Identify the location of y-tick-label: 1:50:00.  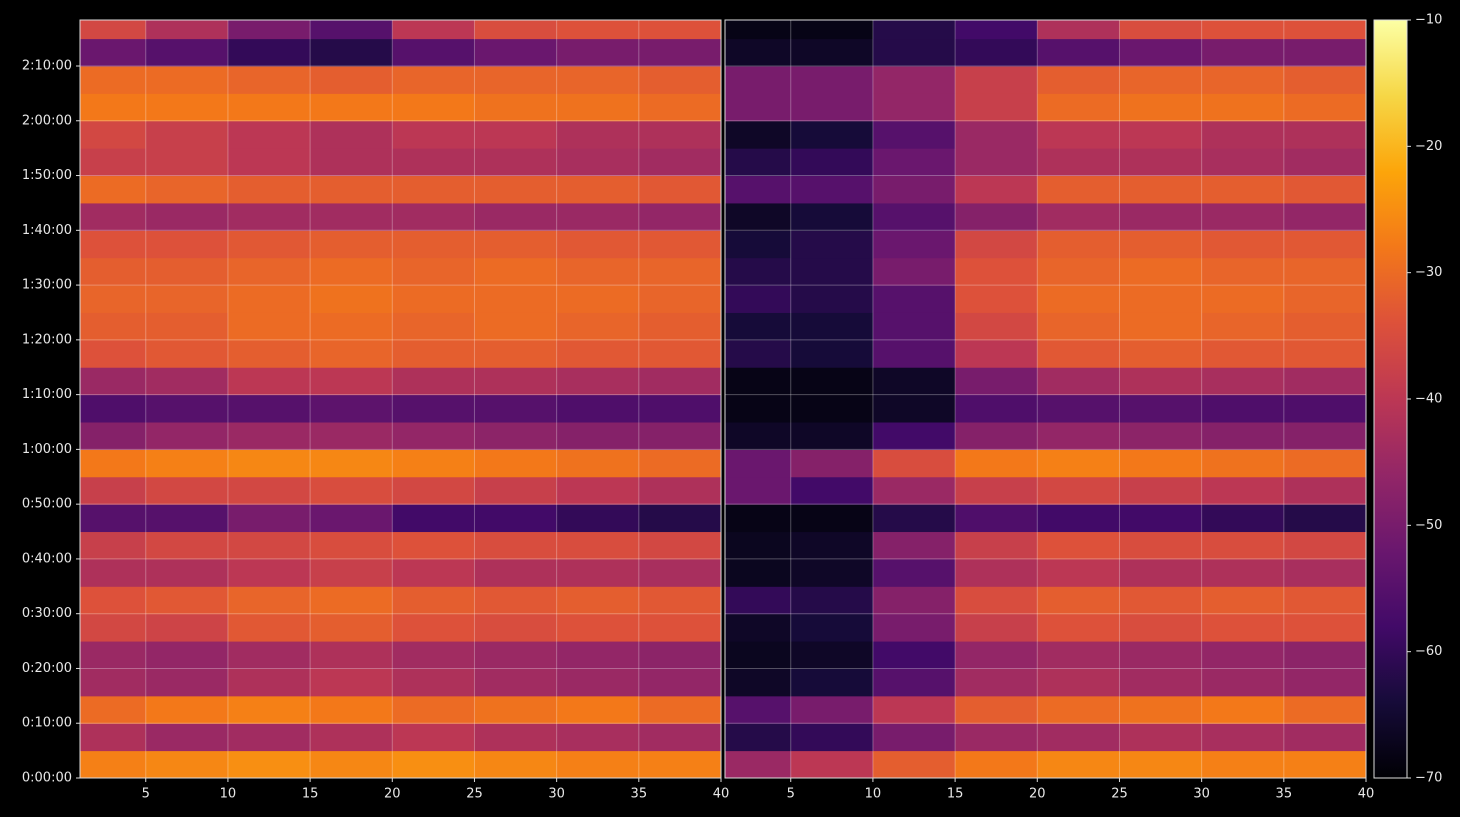
(47, 175).